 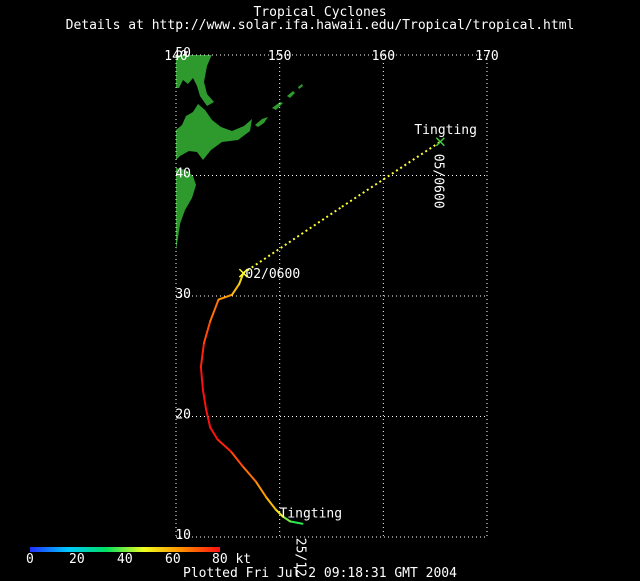 What do you see at coordinates (383, 56) in the screenshot?
I see `lon-tick-160: 160` at bounding box center [383, 56].